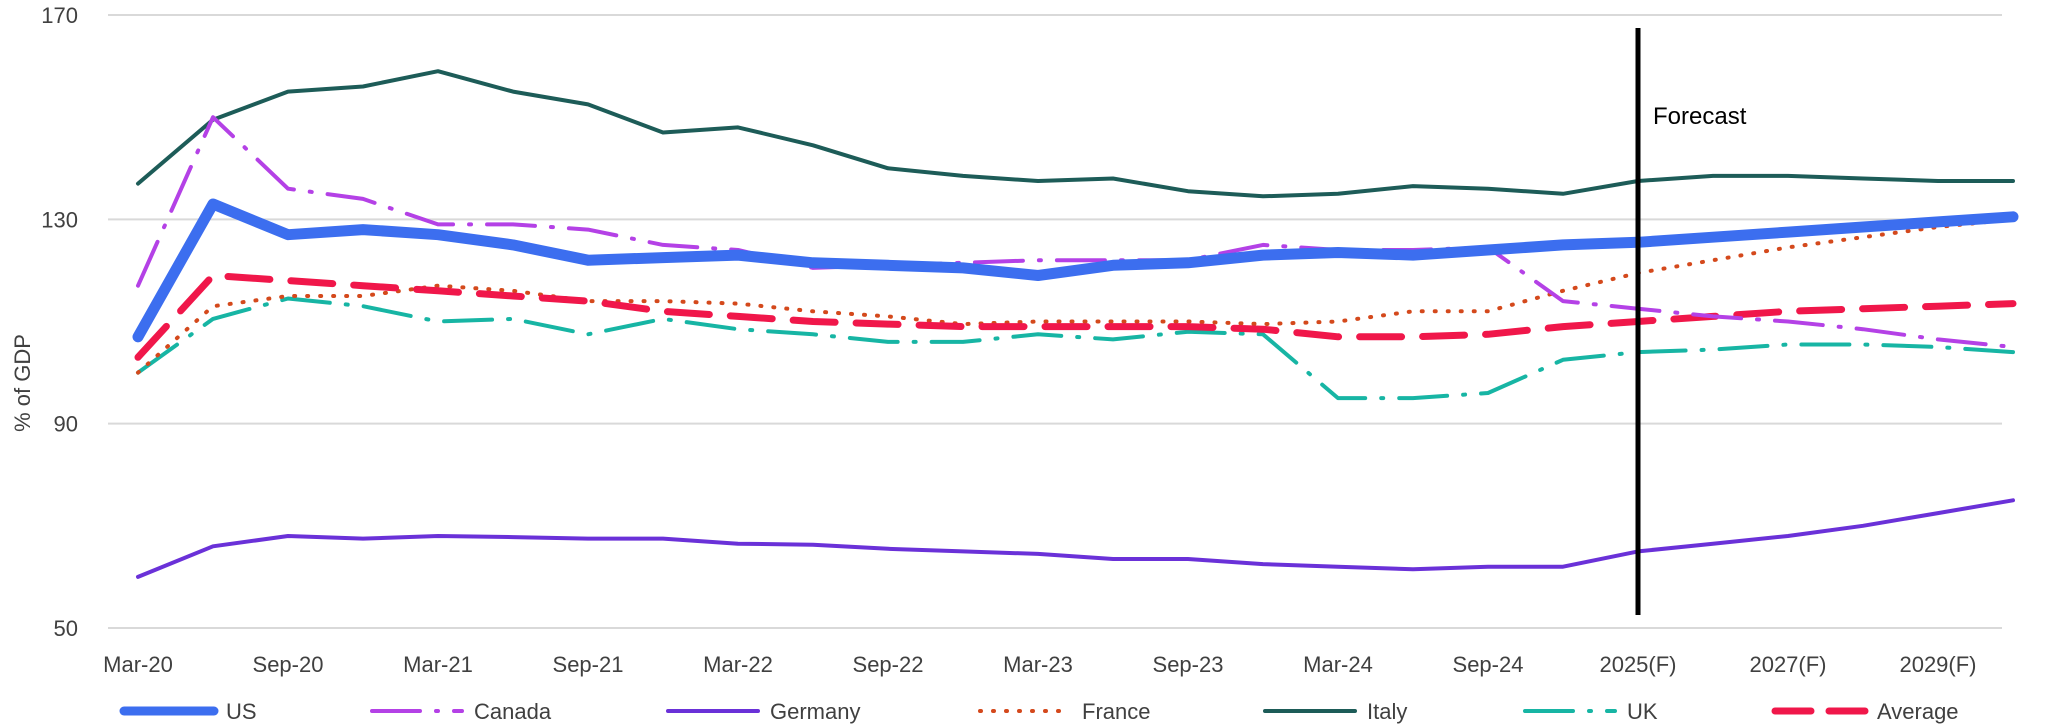 Image resolution: width=2048 pixels, height=725 pixels. Describe the element at coordinates (513, 711) in the screenshot. I see `legend-label: Canada` at that location.